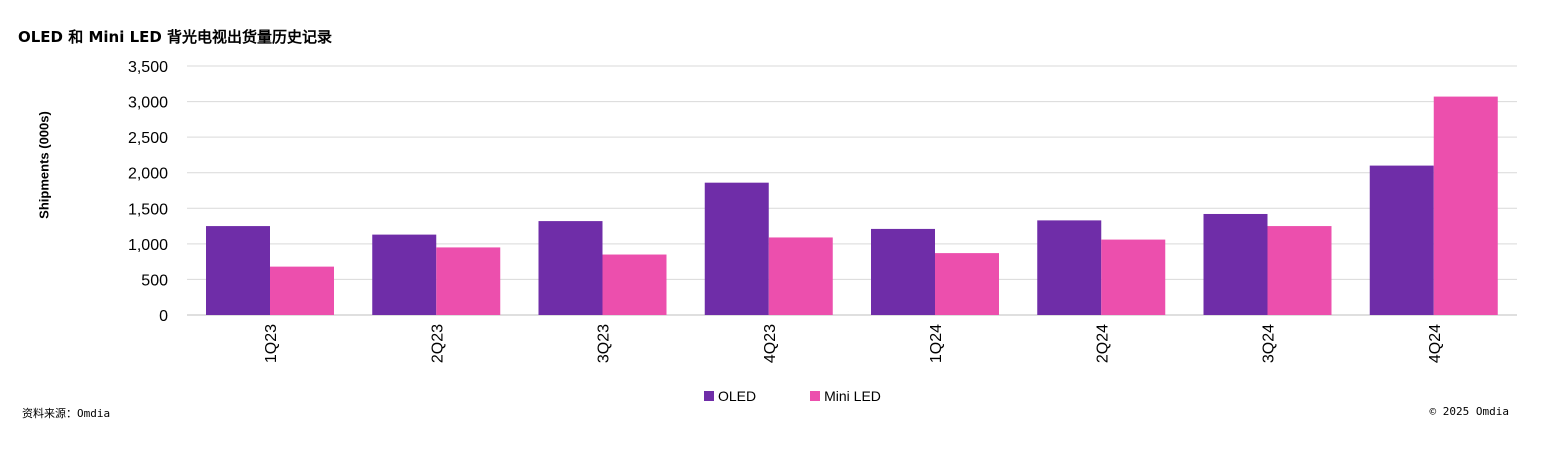  What do you see at coordinates (903, 271) in the screenshot?
I see `bar-oled-1q24` at bounding box center [903, 271].